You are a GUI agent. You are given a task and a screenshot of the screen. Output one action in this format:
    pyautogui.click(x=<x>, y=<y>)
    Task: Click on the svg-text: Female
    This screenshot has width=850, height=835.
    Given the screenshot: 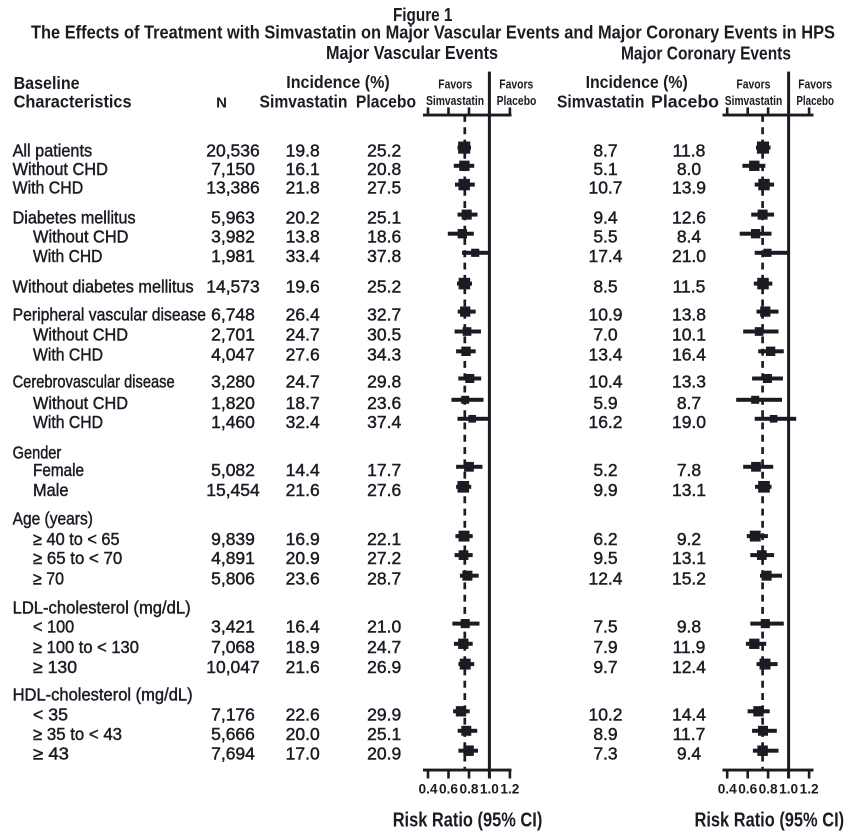 What is the action you would take?
    pyautogui.click(x=58, y=470)
    